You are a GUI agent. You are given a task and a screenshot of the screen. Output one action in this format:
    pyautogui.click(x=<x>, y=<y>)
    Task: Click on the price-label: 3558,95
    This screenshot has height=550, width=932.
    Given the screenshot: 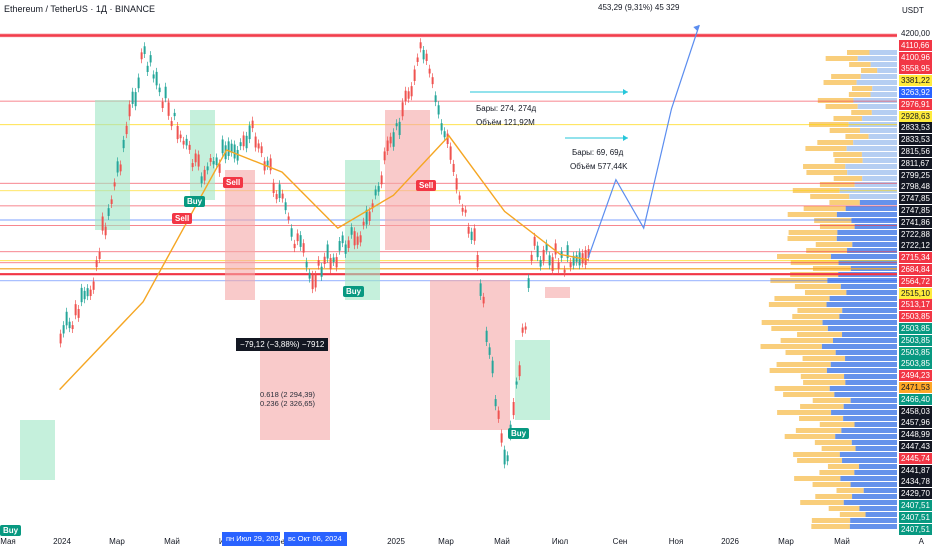 What is the action you would take?
    pyautogui.click(x=915, y=69)
    